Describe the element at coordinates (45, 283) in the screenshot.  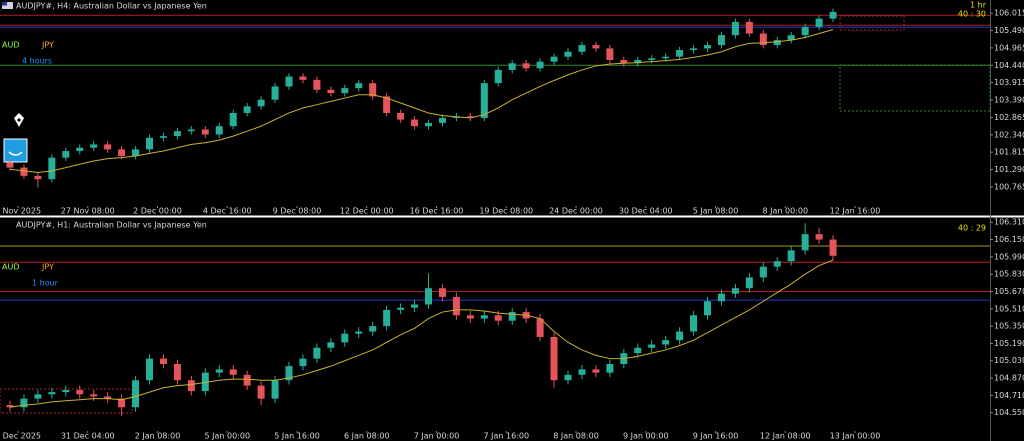
I see `period-label: 1 hour` at that location.